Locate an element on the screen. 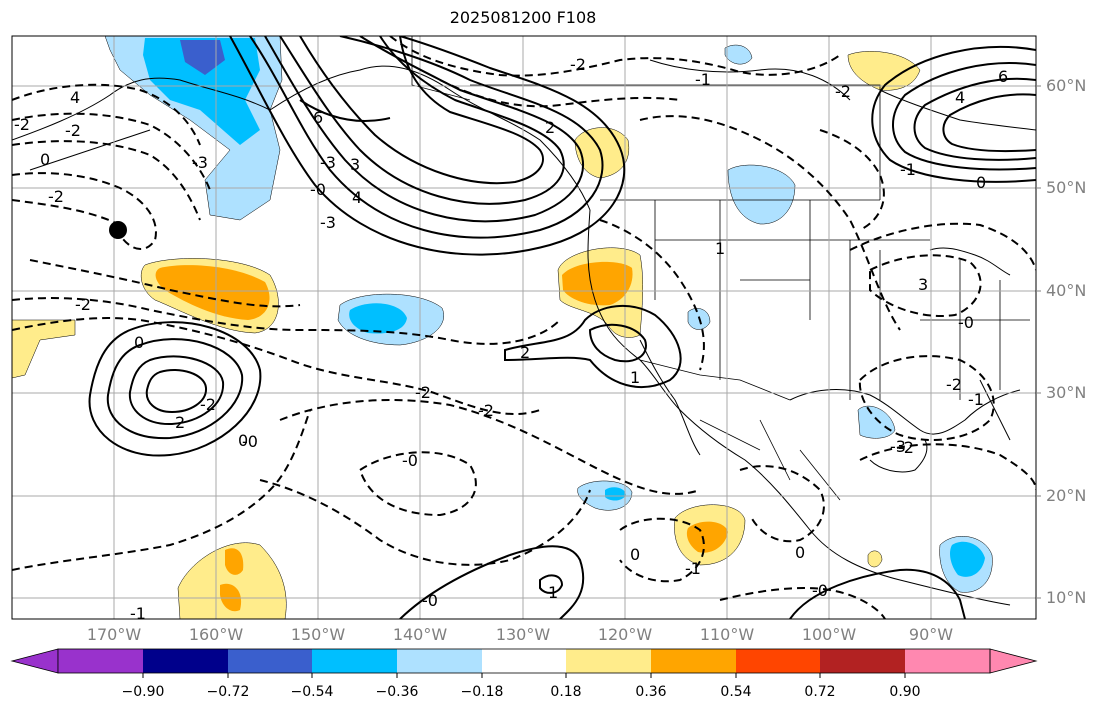  lon-label-130w: 130°W is located at coordinates (523, 634).